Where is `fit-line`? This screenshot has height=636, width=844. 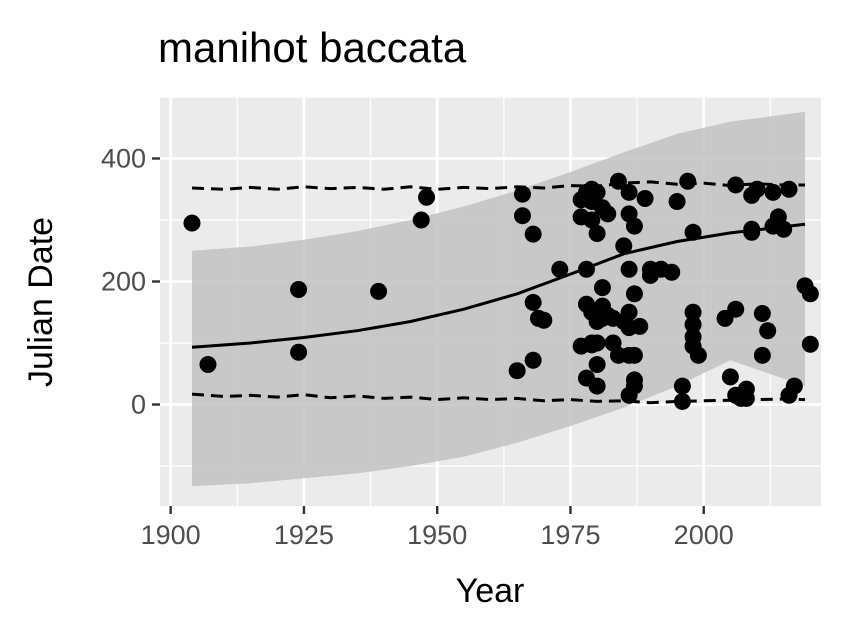
fit-line is located at coordinates (498, 285).